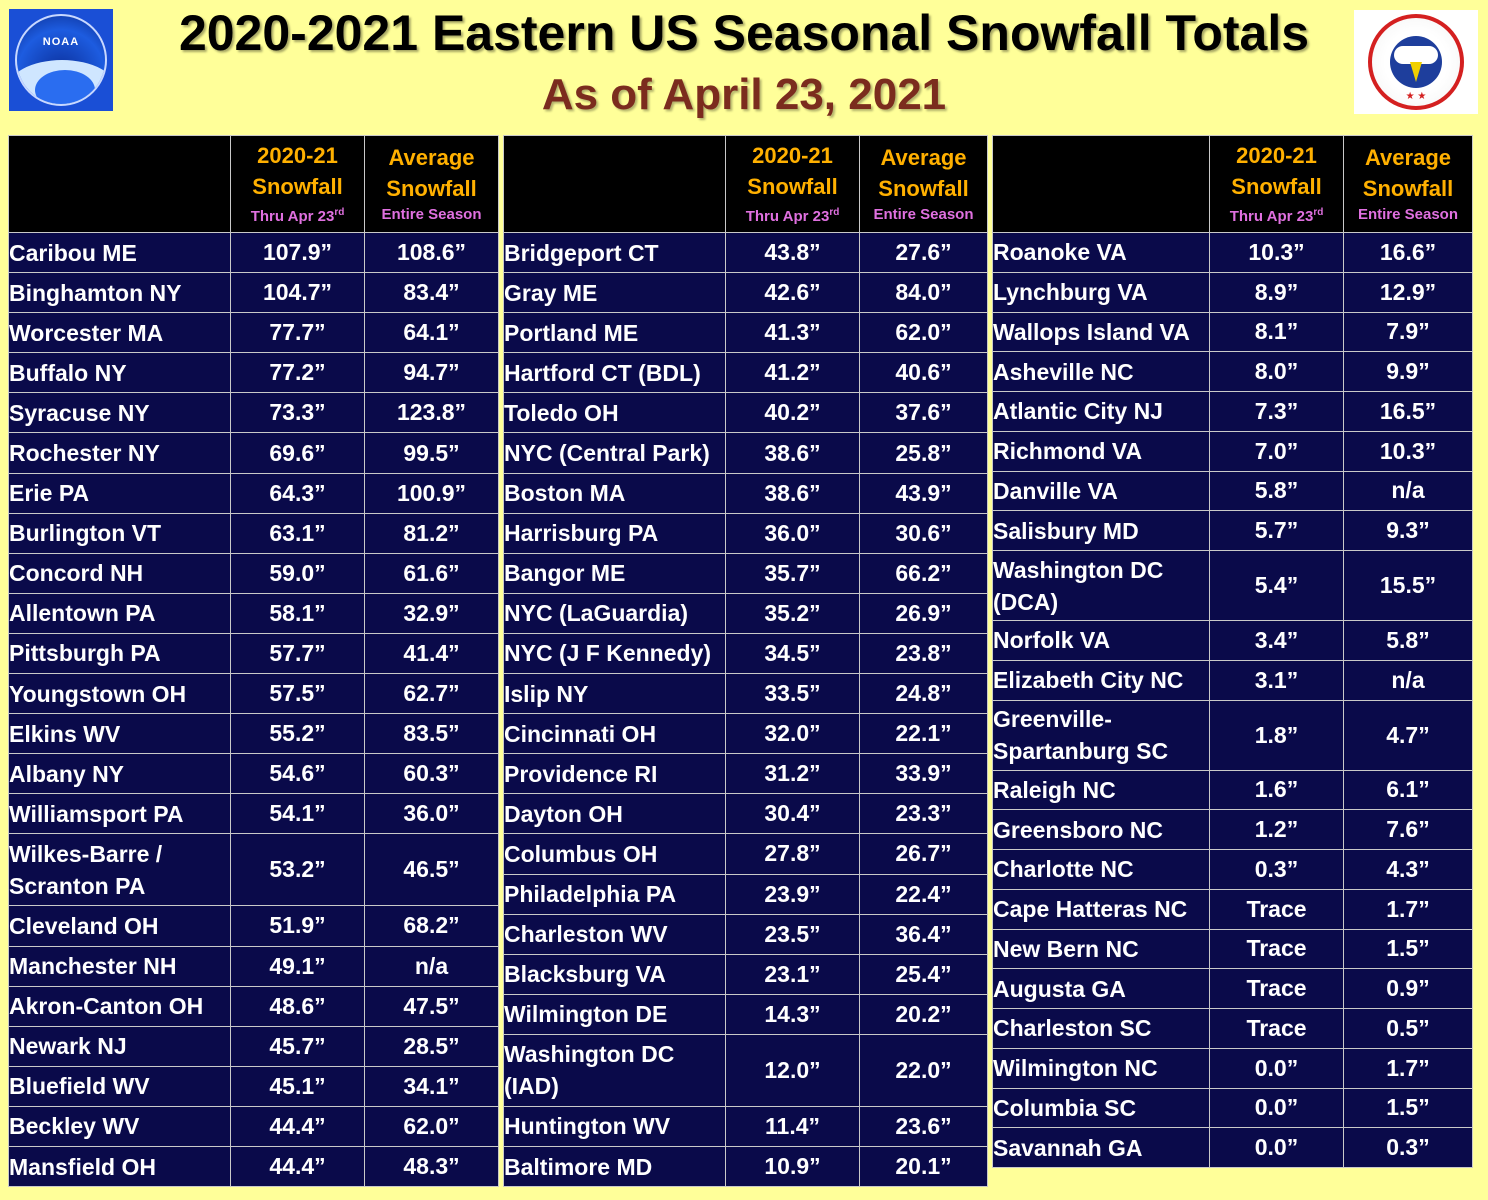 This screenshot has height=1200, width=1488. I want to click on table-row: Buffalo NY 77.2” 94.7”, so click(253, 373).